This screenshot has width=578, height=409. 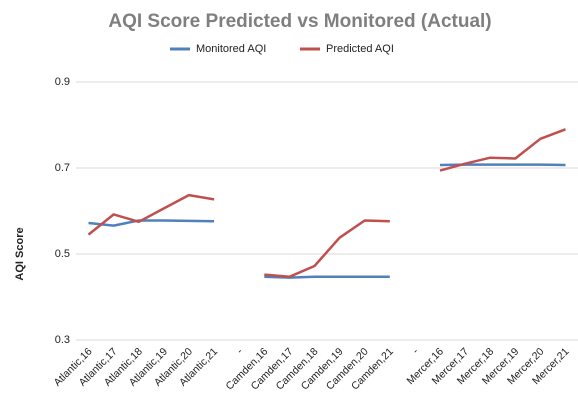 What do you see at coordinates (62, 340) in the screenshot?
I see `y-tick-label: 0.3` at bounding box center [62, 340].